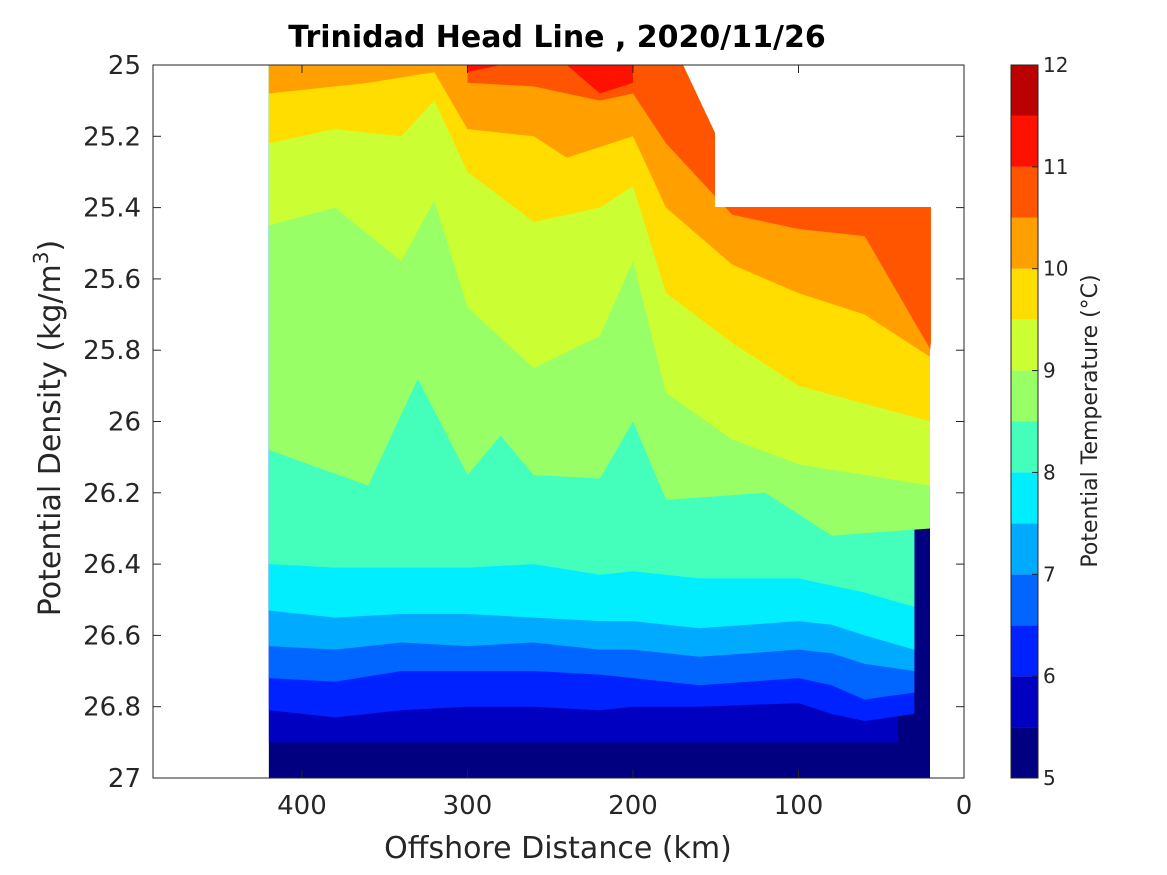 The image size is (1167, 875). I want to click on y-tick-label: 27, so click(124, 779).